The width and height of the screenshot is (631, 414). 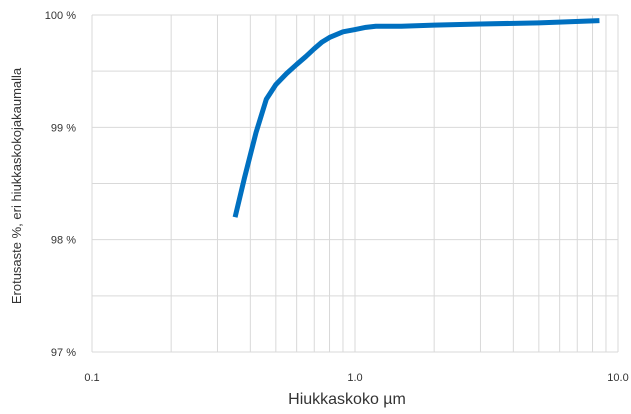 I want to click on y-tick-label: 98 %, so click(x=63, y=241).